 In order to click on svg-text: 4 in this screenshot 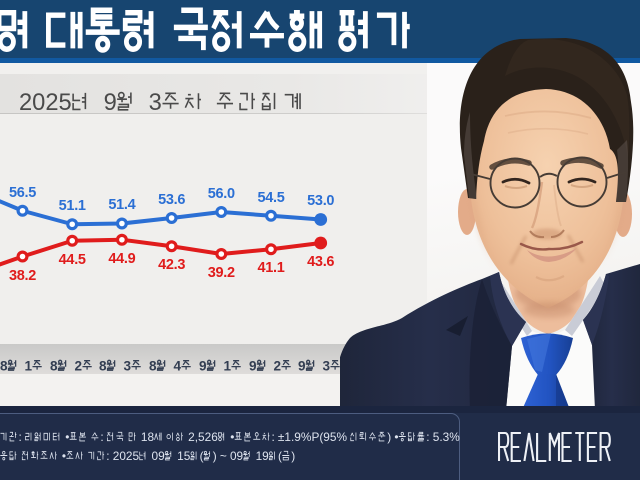, I will do `click(178, 366)`.